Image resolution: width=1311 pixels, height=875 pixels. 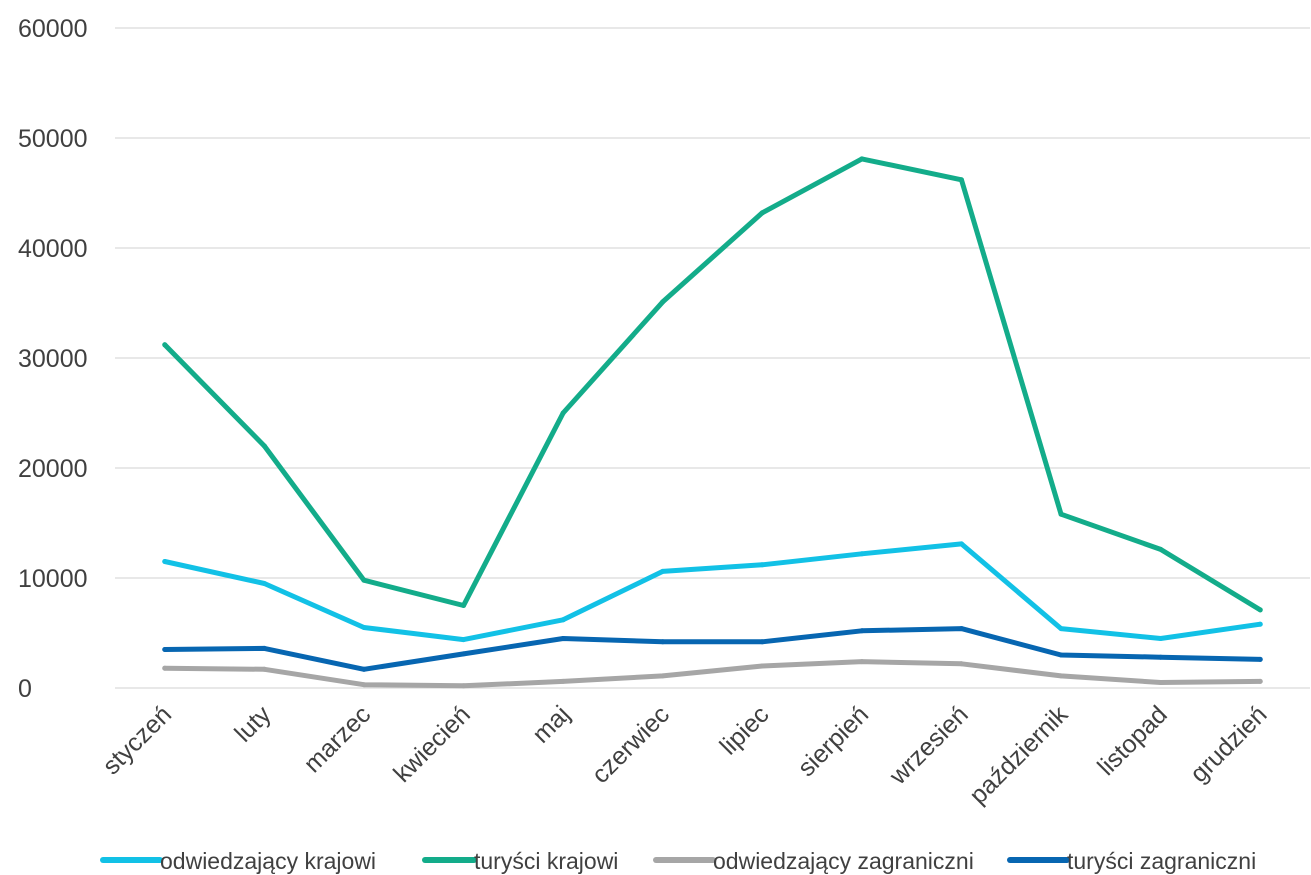 What do you see at coordinates (53, 469) in the screenshot?
I see `y-tick-label: 20000` at bounding box center [53, 469].